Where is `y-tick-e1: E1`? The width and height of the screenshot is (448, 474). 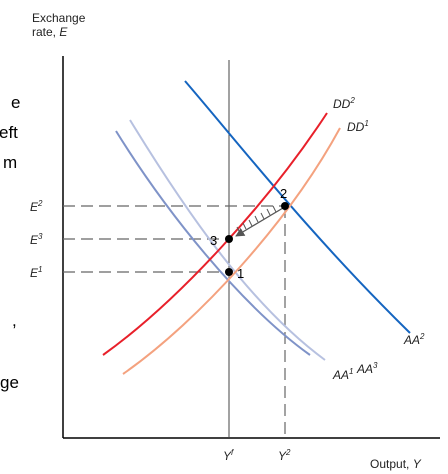 y-tick-e1: E1 is located at coordinates (36, 272).